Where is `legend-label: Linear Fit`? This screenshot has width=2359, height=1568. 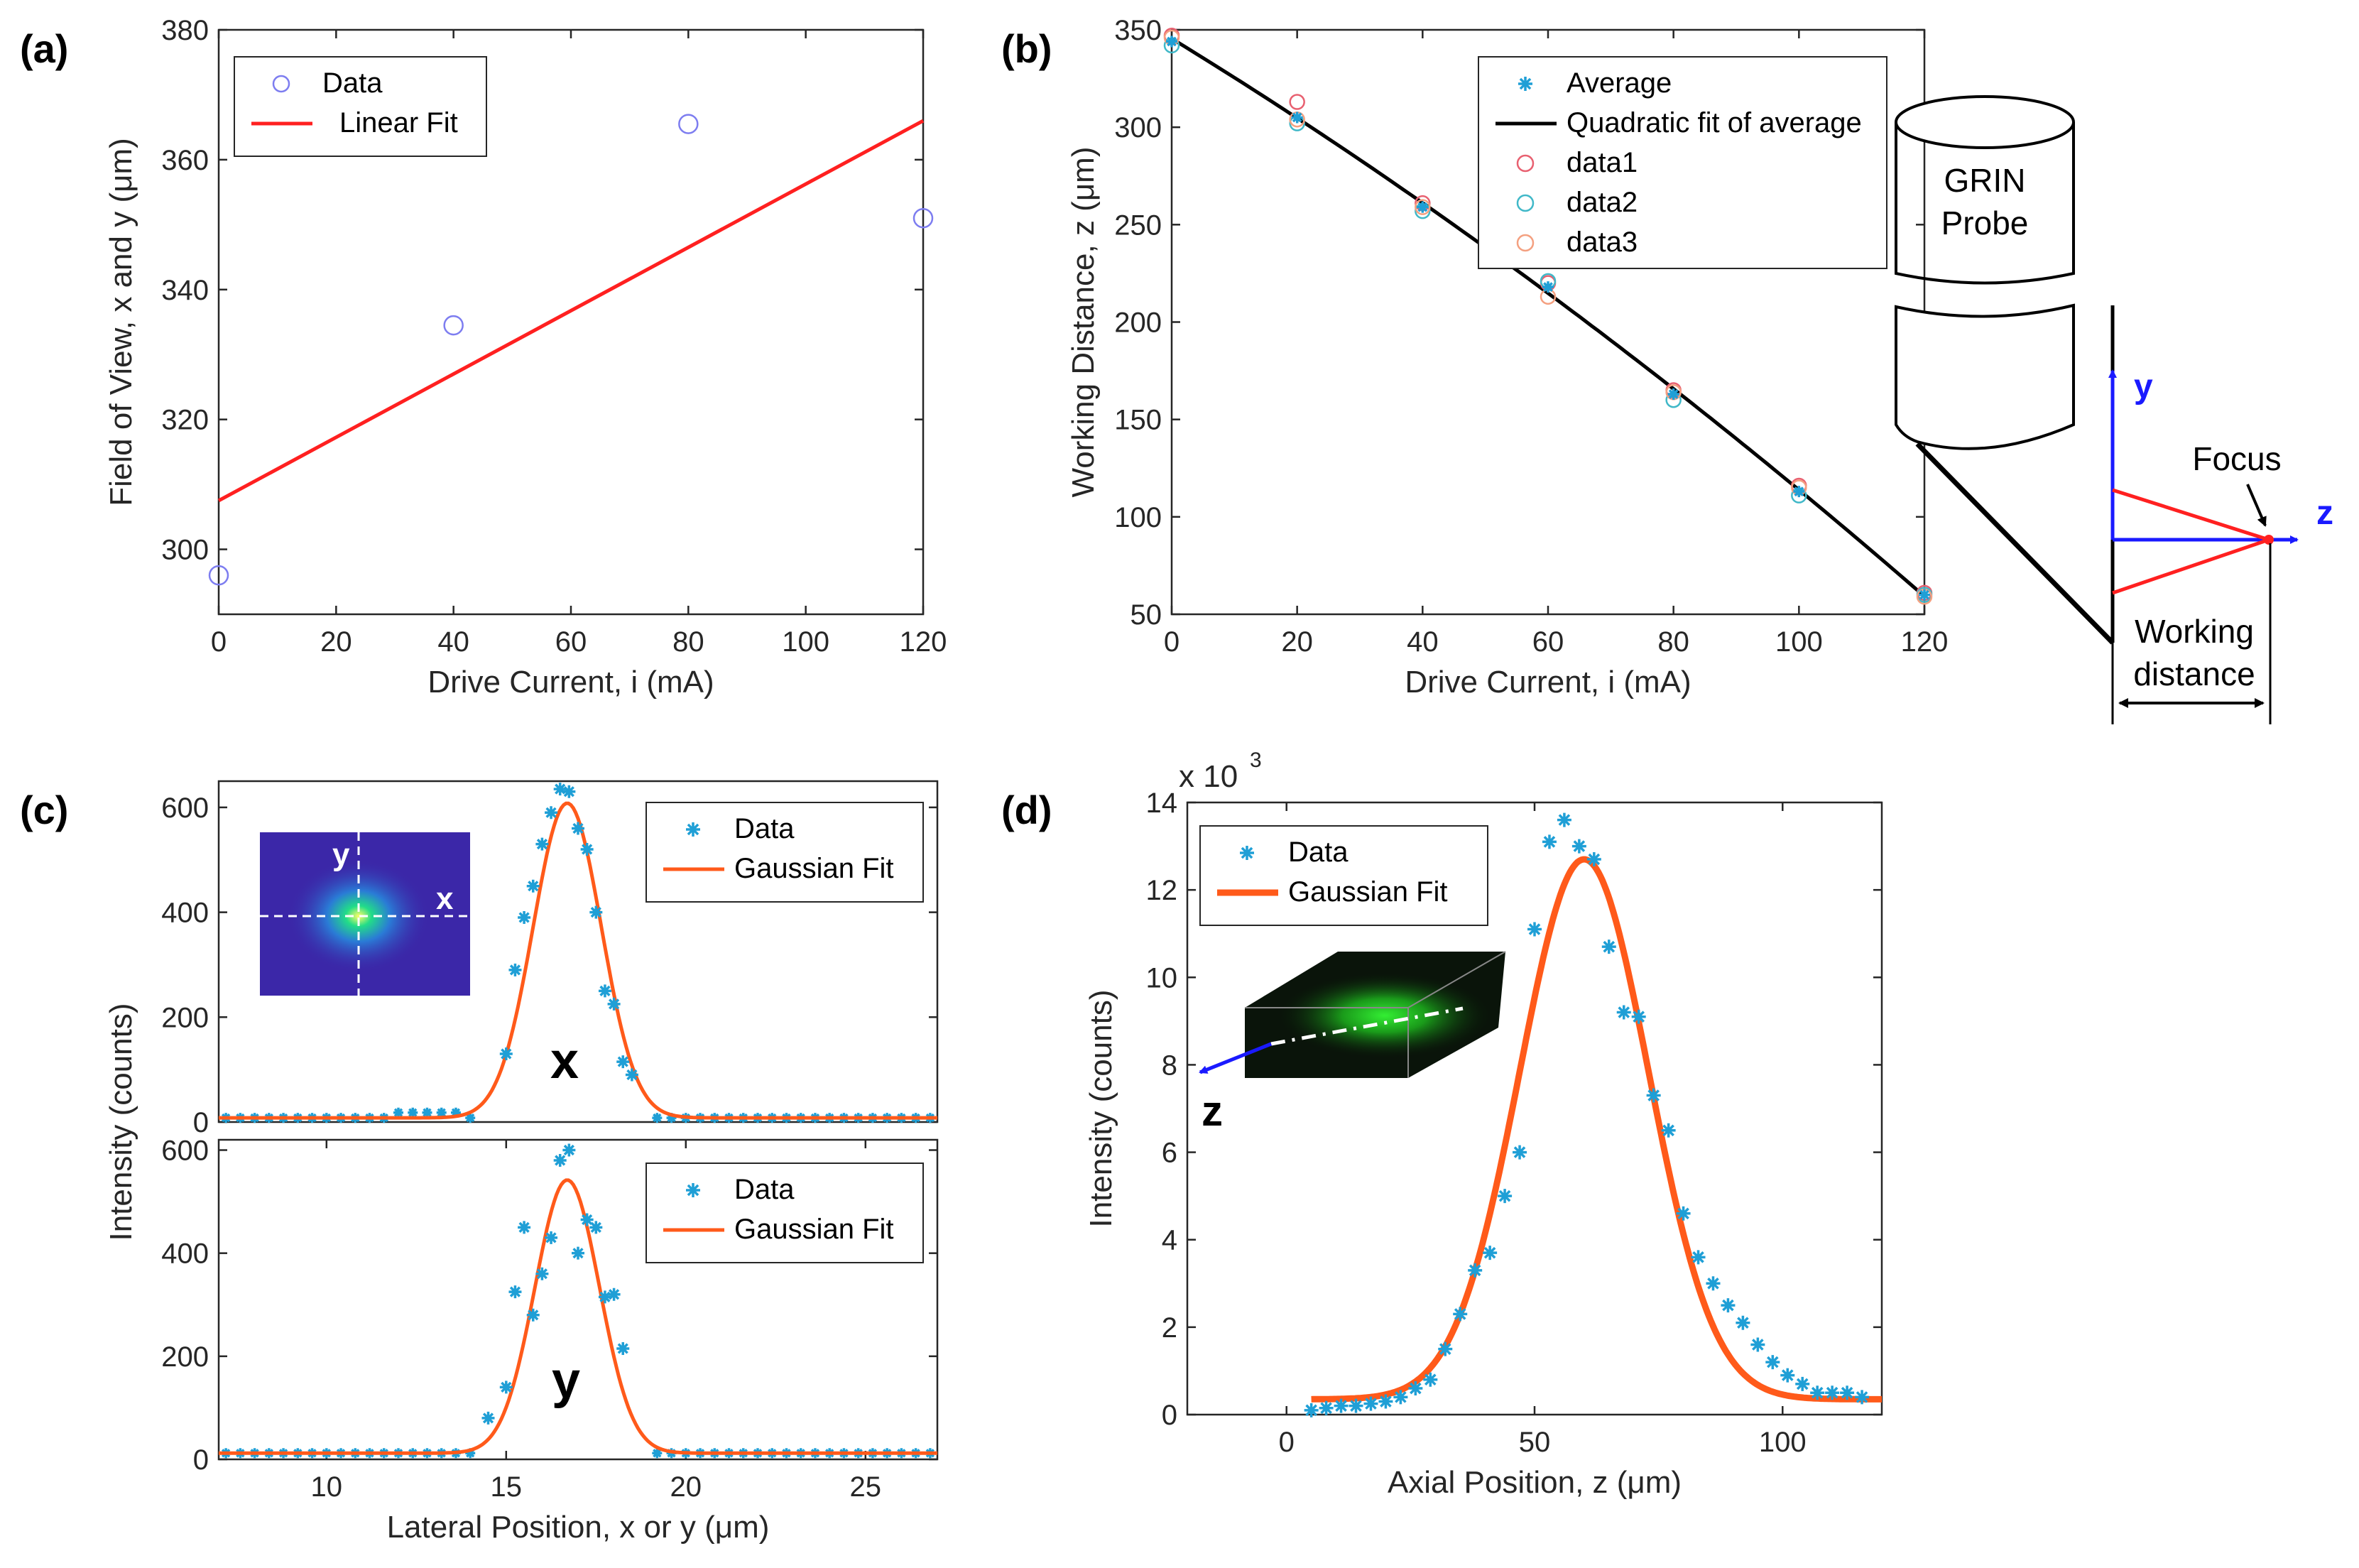
legend-label: Linear Fit is located at coordinates (398, 123).